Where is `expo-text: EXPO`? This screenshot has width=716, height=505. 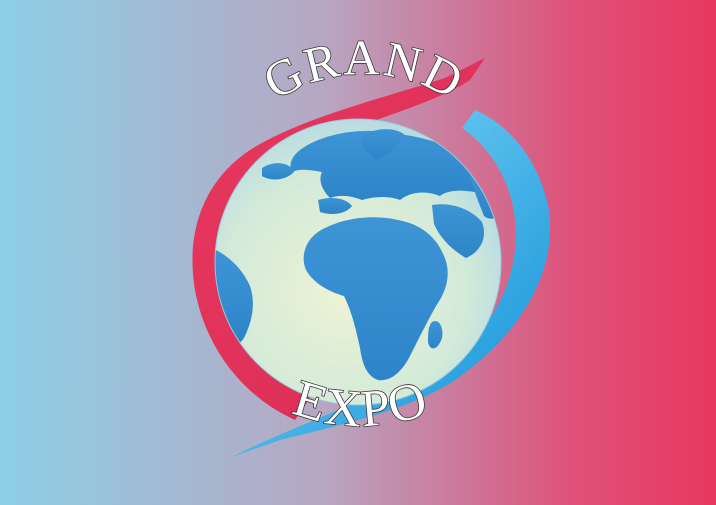
expo-text: EXPO is located at coordinates (359, 404).